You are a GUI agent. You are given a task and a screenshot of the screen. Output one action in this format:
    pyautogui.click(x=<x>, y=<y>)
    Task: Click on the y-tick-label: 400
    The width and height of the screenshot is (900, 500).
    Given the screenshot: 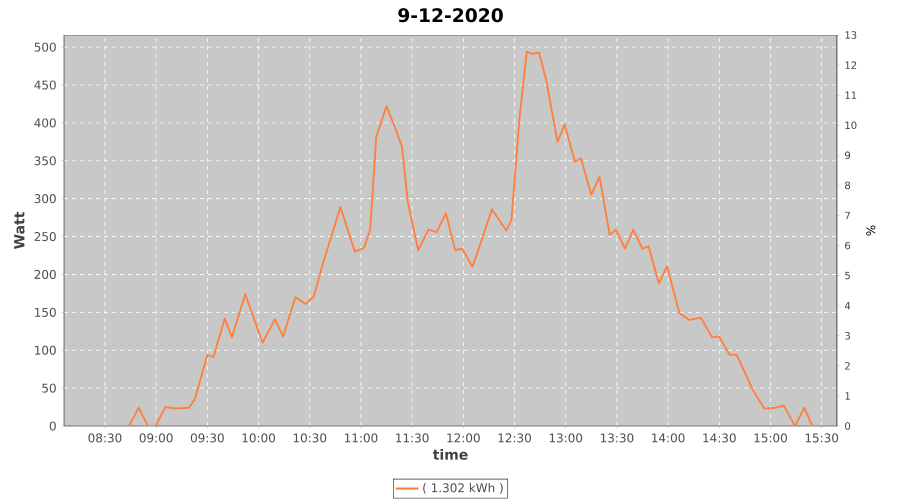 What is the action you would take?
    pyautogui.click(x=45, y=123)
    